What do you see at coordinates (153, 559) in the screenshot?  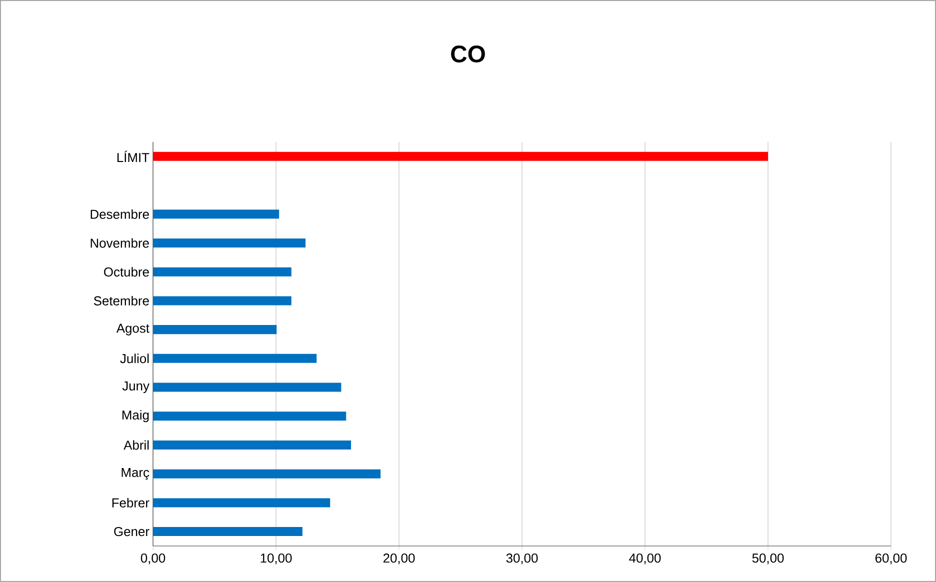 I see `x-tick-label: 0,00` at bounding box center [153, 559].